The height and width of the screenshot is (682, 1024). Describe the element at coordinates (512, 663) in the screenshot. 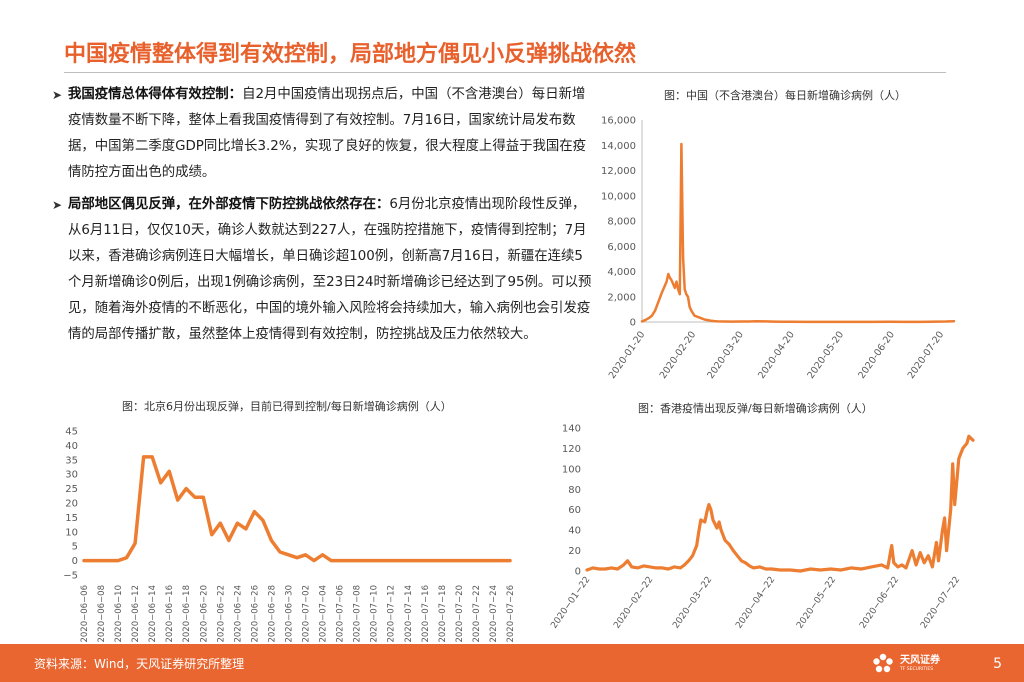

I see `footer-bar: 资料来源：Wind，天风证券研究所整理 天风证券 TF SECURITIES 5` at that location.